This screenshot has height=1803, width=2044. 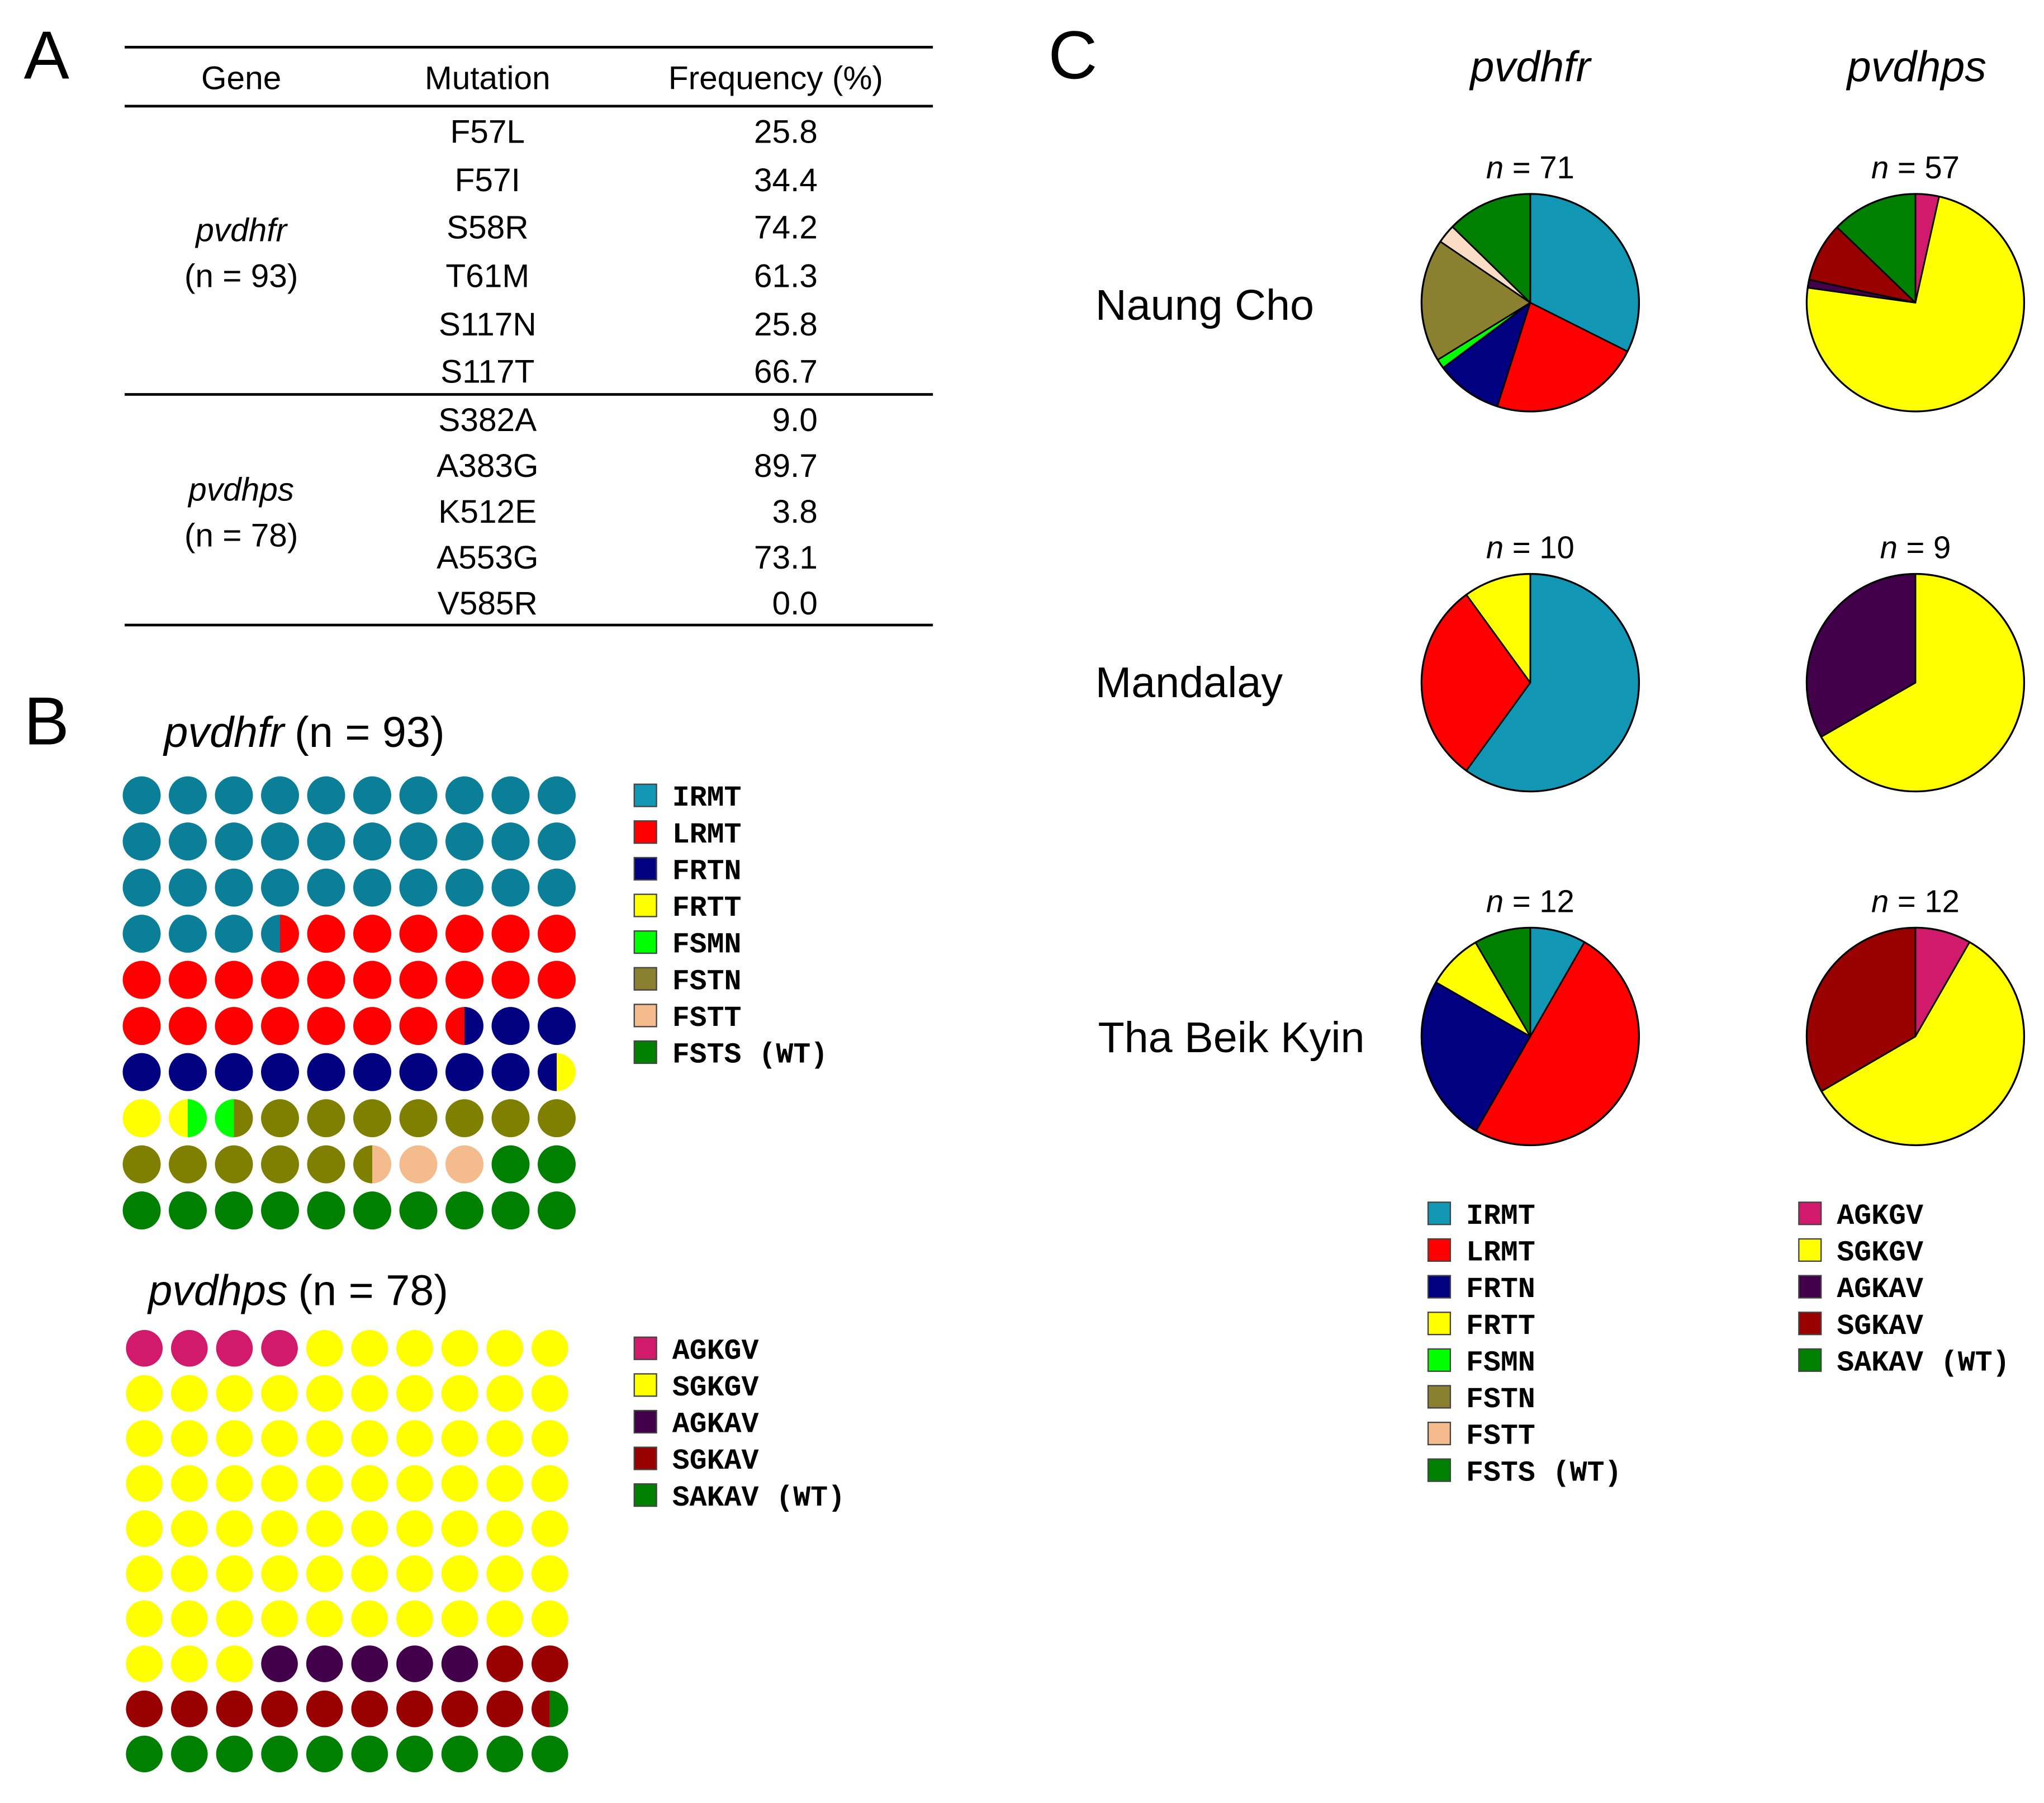 What do you see at coordinates (707, 982) in the screenshot?
I see `legend-b-label-fstn: FSTN` at bounding box center [707, 982].